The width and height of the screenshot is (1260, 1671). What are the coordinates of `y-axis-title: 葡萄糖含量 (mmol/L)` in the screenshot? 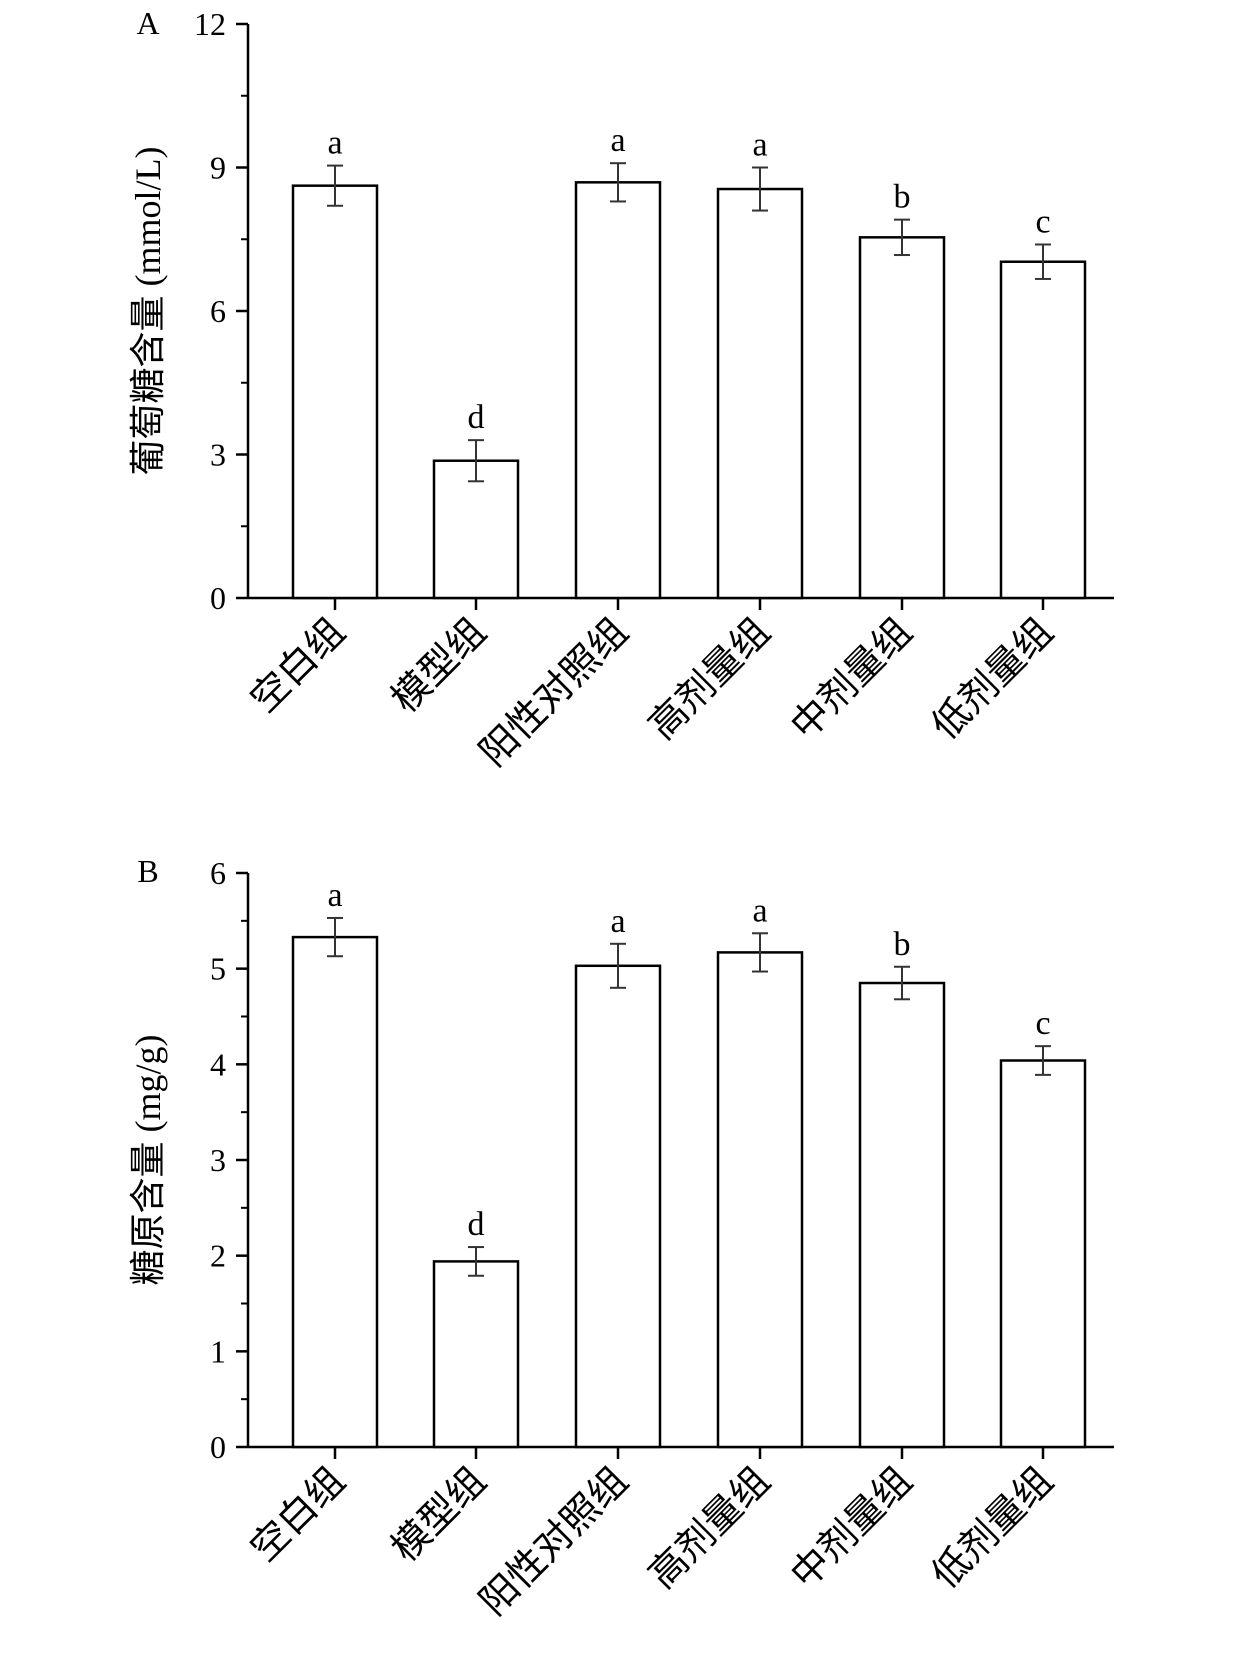 It's located at (148, 311).